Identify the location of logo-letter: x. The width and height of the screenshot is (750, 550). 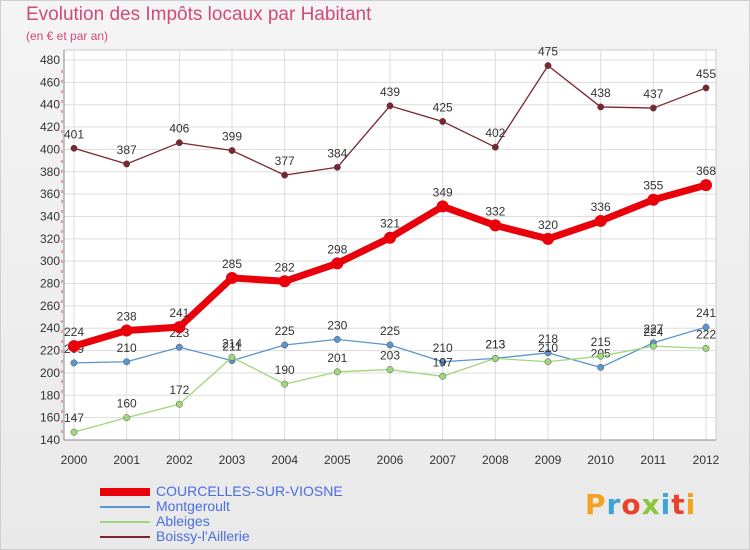
(651, 504).